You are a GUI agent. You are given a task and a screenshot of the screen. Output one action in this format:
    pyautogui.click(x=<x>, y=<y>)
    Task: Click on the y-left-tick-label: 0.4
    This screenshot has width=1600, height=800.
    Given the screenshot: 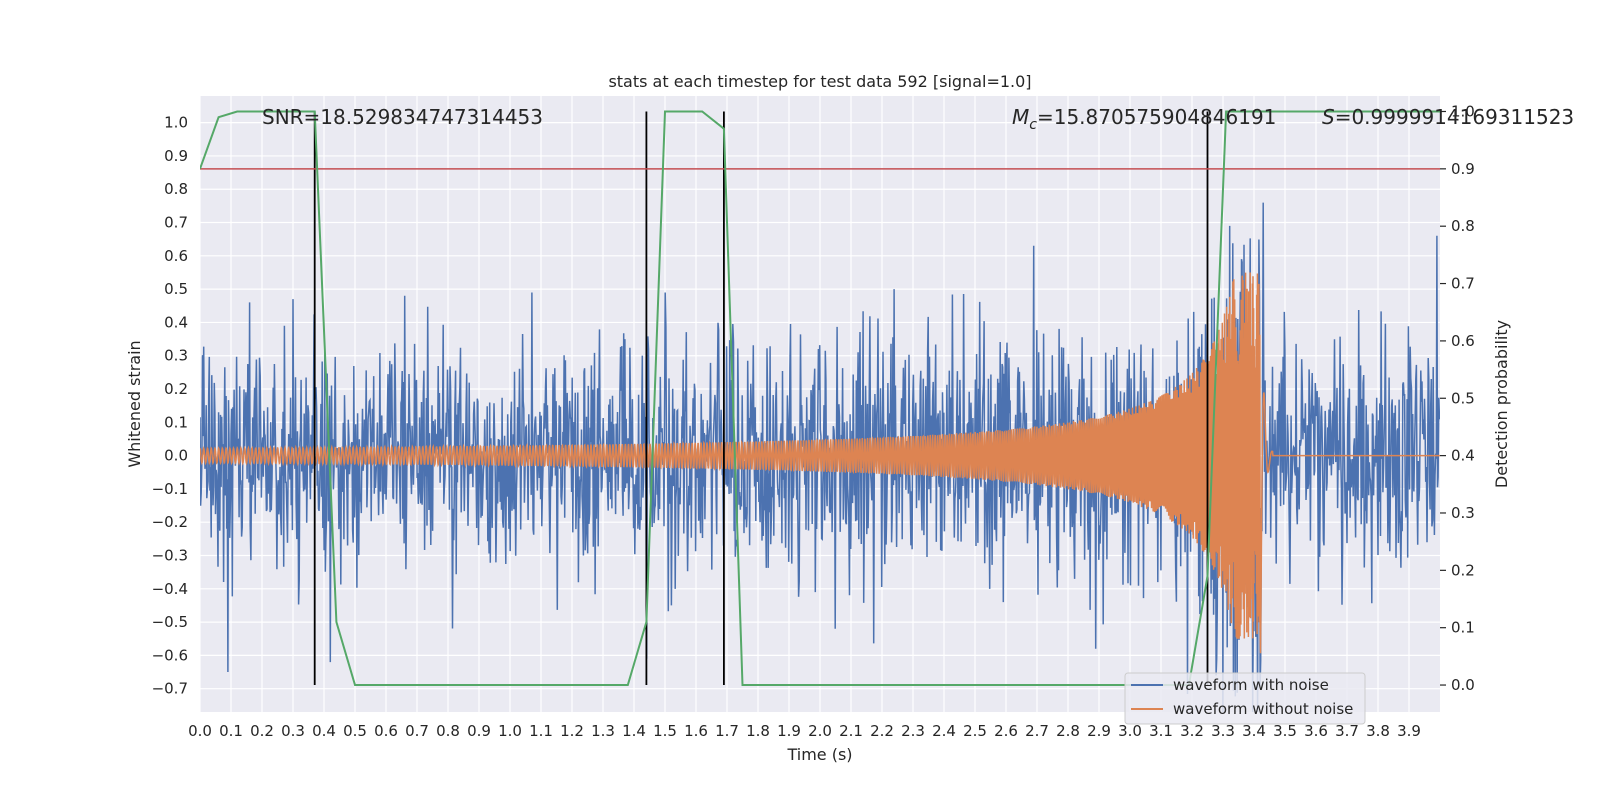 What is the action you would take?
    pyautogui.click(x=176, y=322)
    